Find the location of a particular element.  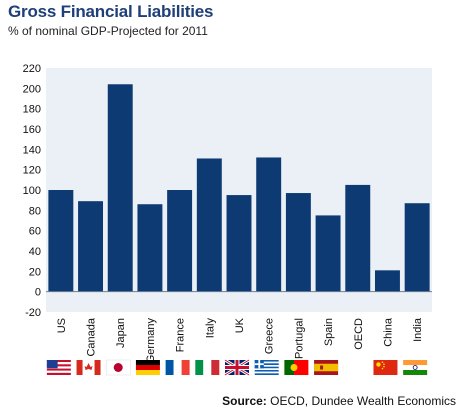

y-tick-label: 120 is located at coordinates (32, 171).